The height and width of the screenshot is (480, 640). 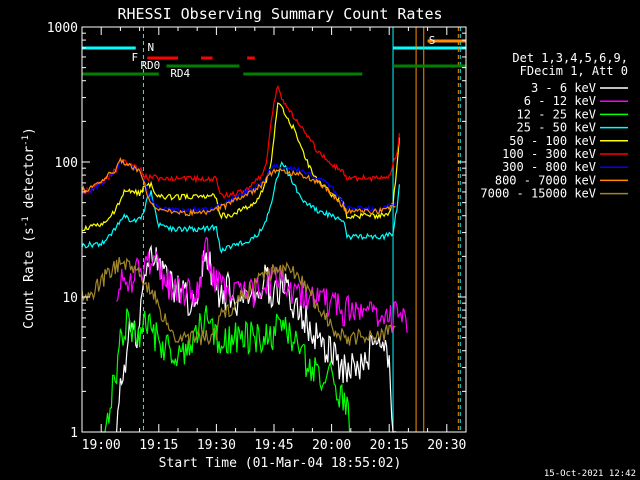 What do you see at coordinates (446, 445) in the screenshot?
I see `x-tick-label: 20:30` at bounding box center [446, 445].